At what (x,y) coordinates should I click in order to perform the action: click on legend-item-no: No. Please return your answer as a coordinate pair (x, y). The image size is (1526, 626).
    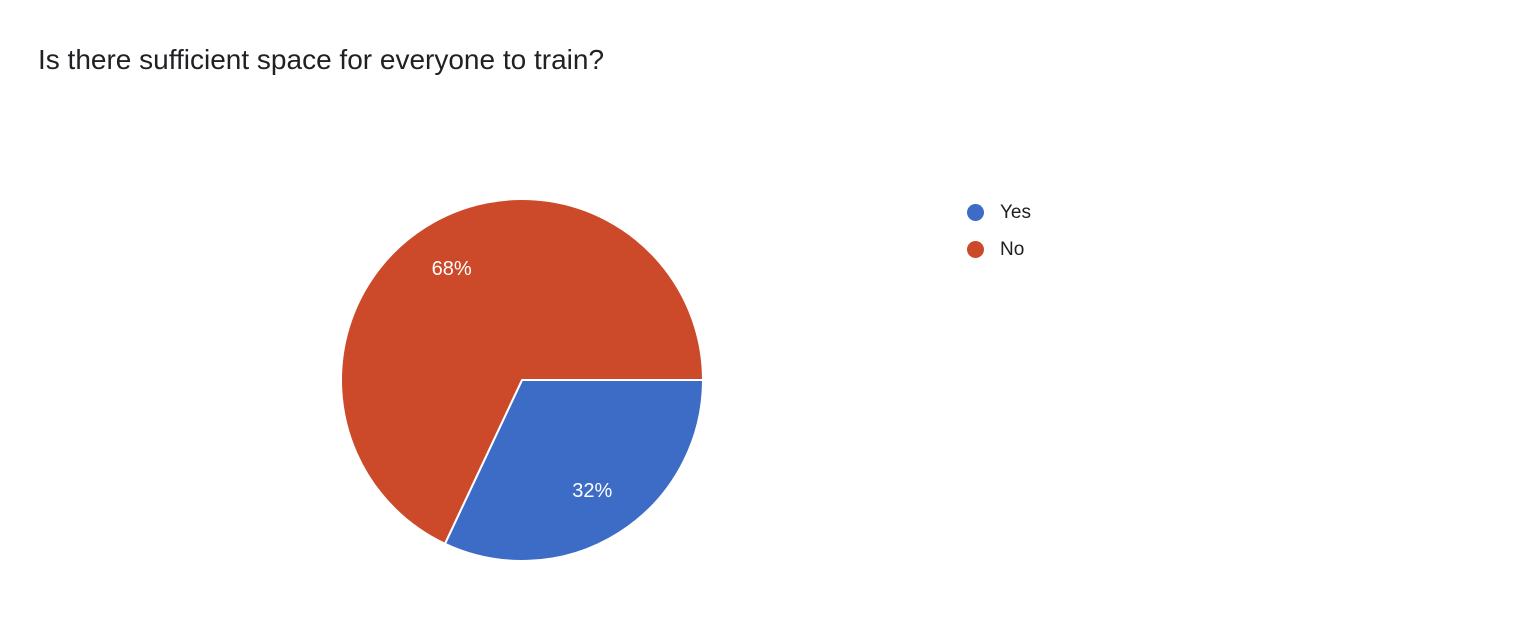
    Looking at the image, I should click on (999, 249).